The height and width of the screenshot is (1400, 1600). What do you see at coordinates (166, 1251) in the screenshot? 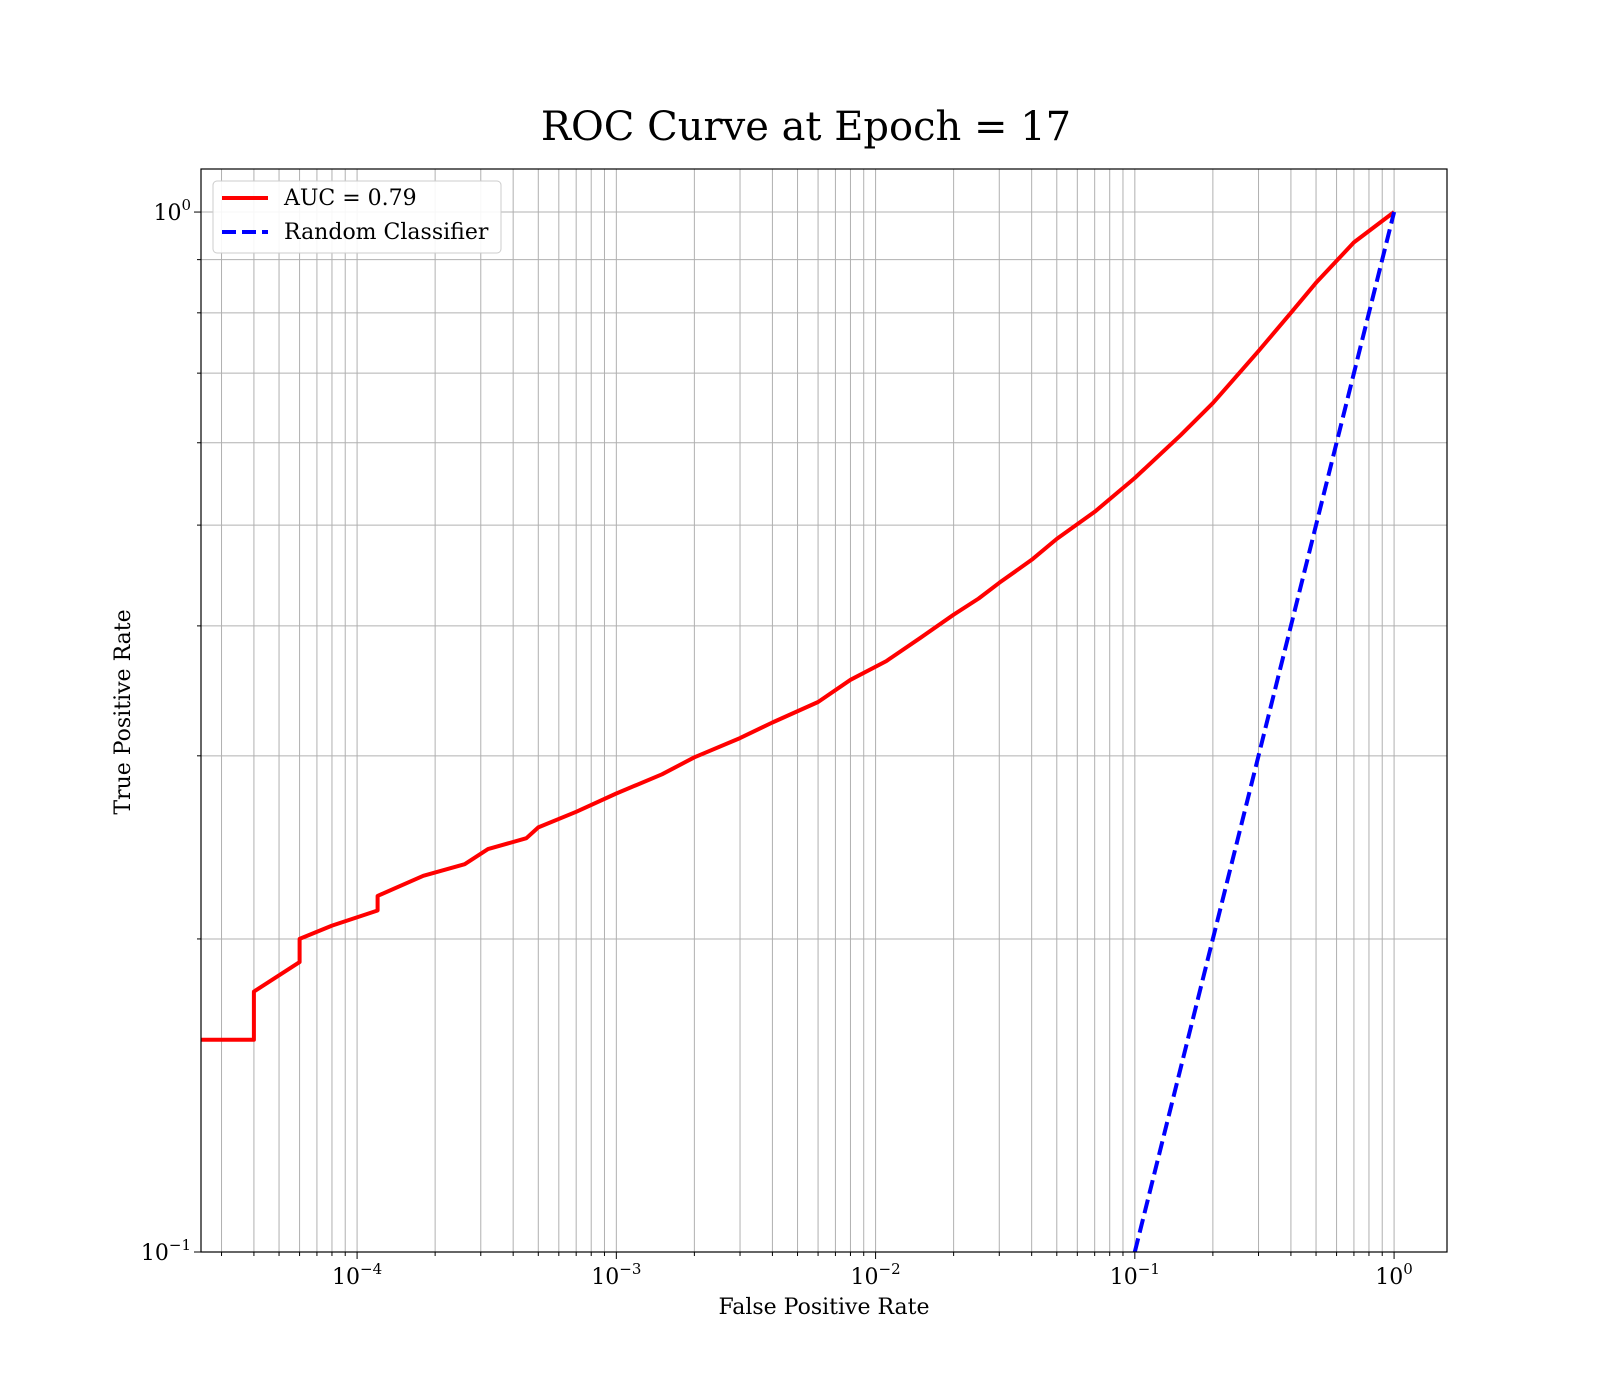
I see `y-tick-label: 10⁻¹` at bounding box center [166, 1251].